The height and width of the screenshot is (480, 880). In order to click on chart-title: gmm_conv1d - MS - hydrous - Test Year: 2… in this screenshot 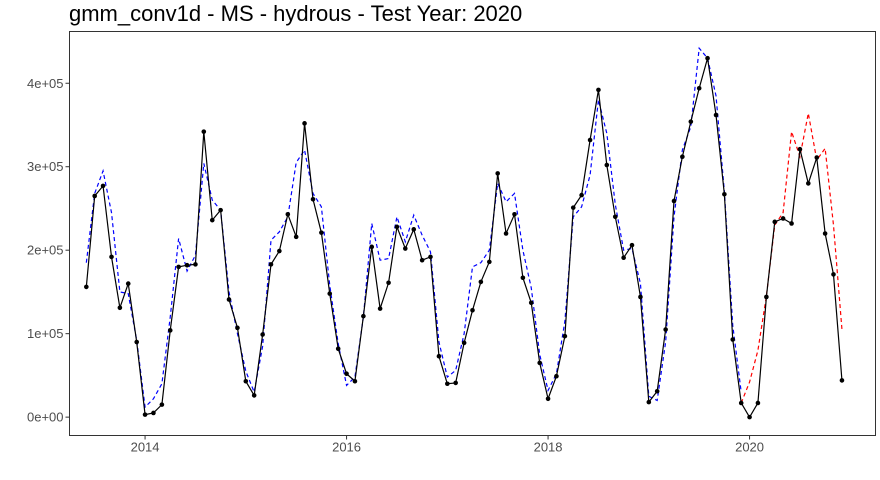, I will do `click(296, 13)`.